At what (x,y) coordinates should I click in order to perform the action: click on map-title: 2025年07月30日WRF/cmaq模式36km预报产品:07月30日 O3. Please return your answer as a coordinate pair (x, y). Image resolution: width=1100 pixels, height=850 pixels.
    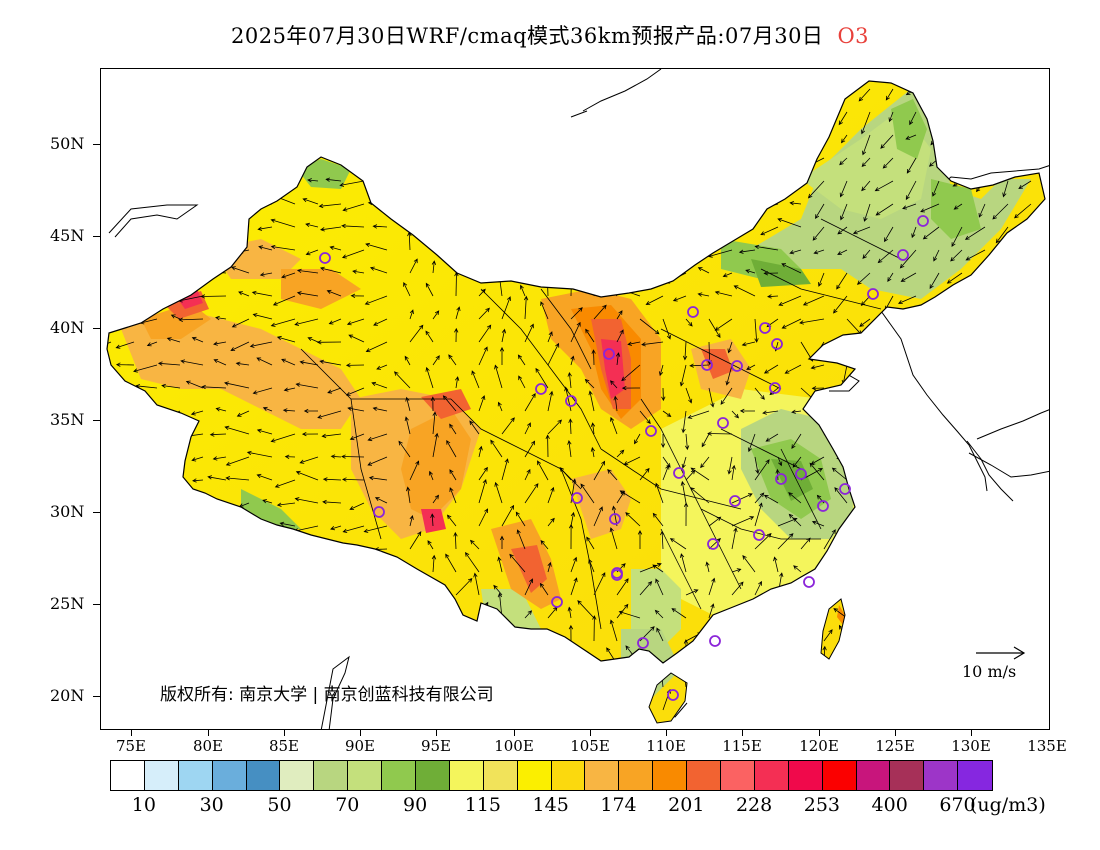
    Looking at the image, I should click on (550, 35).